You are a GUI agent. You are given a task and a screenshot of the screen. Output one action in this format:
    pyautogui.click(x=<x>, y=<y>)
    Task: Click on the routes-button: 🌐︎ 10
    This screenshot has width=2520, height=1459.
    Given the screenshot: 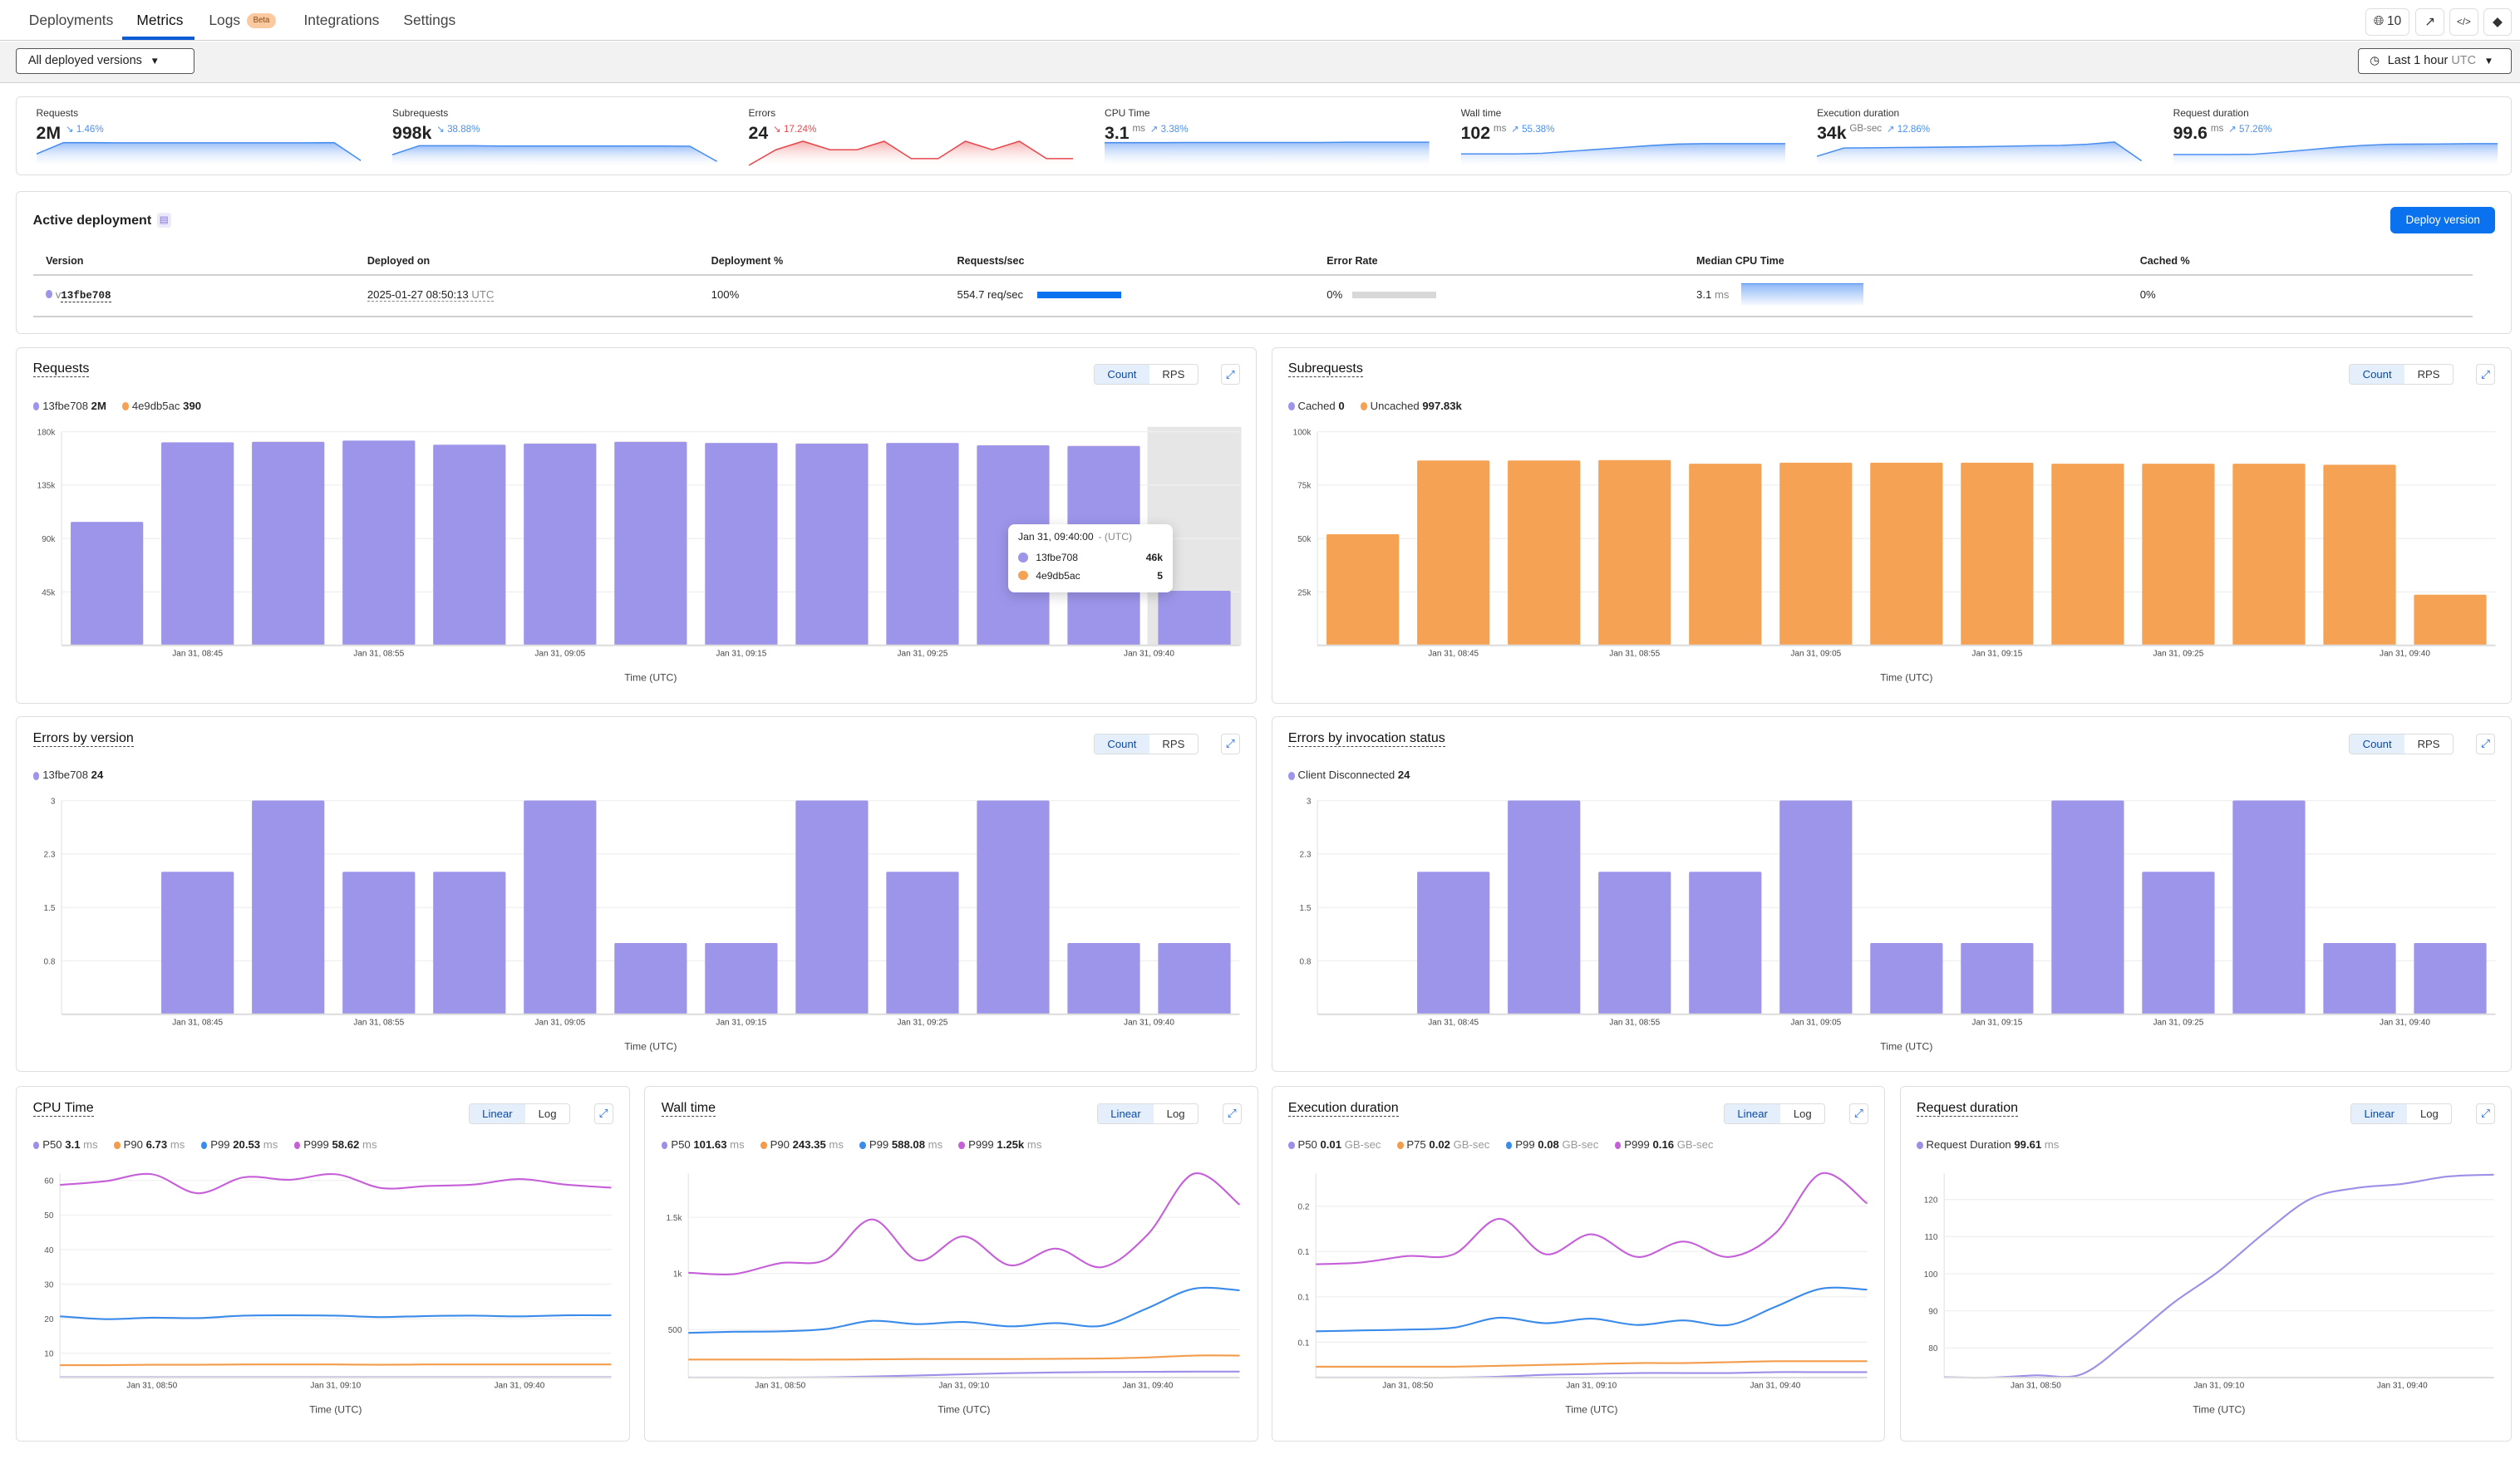 What is the action you would take?
    pyautogui.click(x=2387, y=21)
    